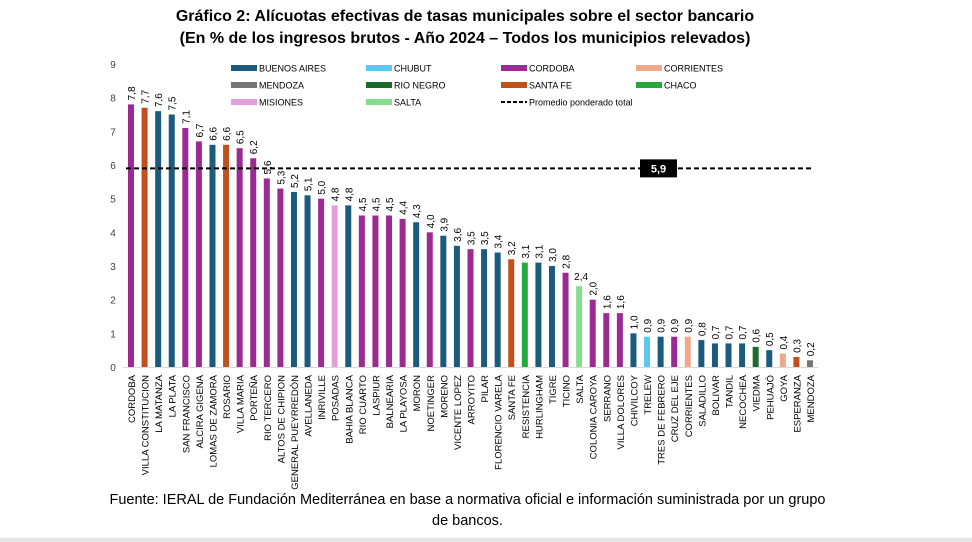  I want to click on y-tick-label: 5, so click(113, 200).